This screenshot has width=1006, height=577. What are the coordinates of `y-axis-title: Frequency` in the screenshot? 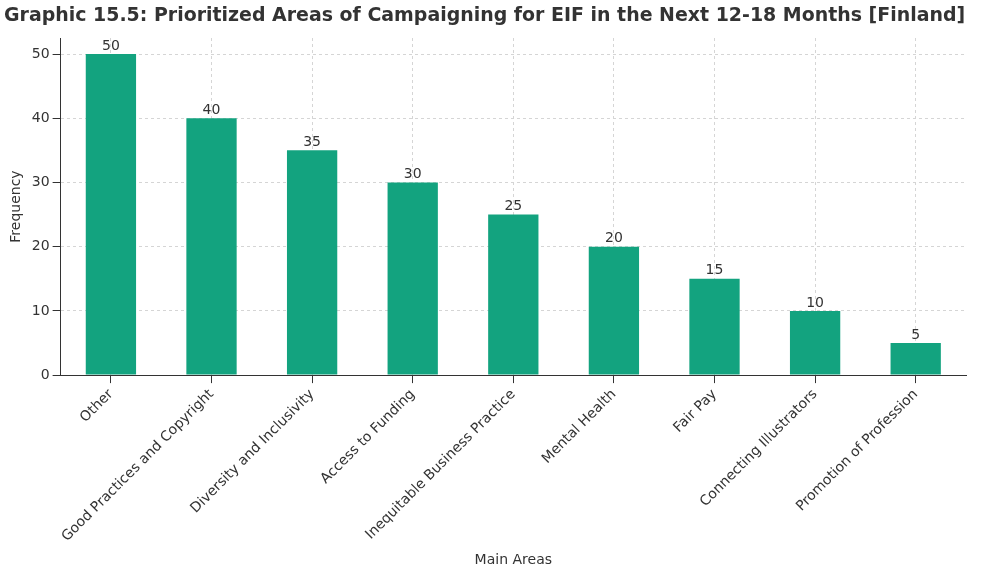 It's located at (15, 206).